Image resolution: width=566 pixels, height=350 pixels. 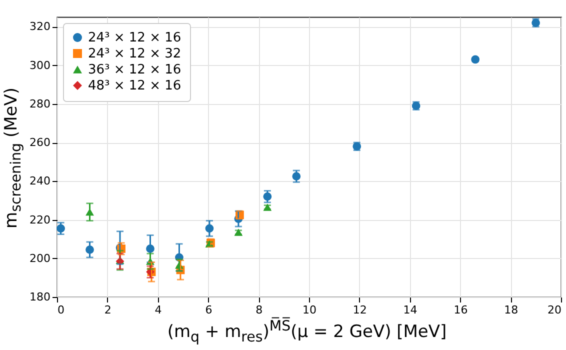 I want to click on y-tick-label: 240, so click(x=40, y=181).